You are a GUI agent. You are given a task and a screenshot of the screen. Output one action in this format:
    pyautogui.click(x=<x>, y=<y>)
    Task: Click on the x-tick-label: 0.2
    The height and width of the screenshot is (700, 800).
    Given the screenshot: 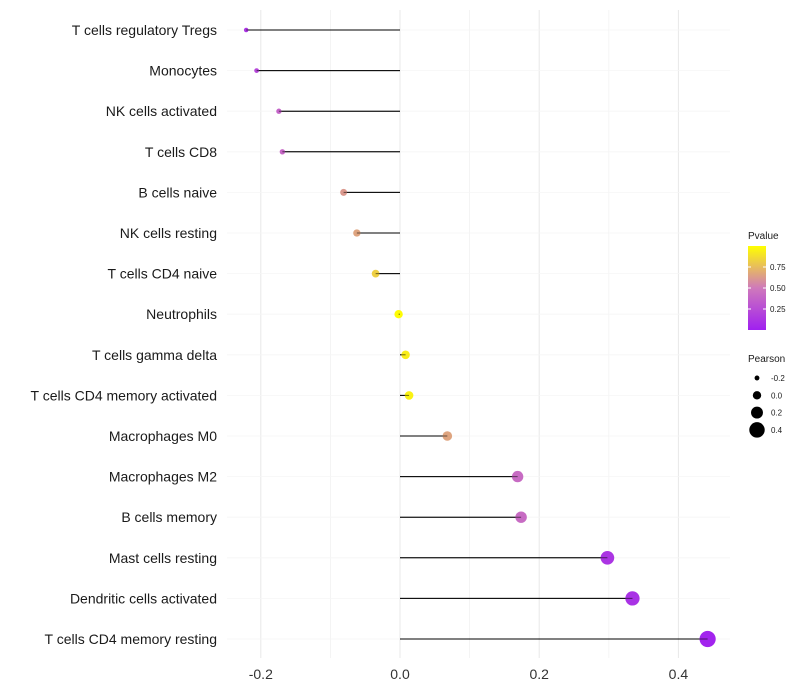 What is the action you would take?
    pyautogui.click(x=539, y=674)
    